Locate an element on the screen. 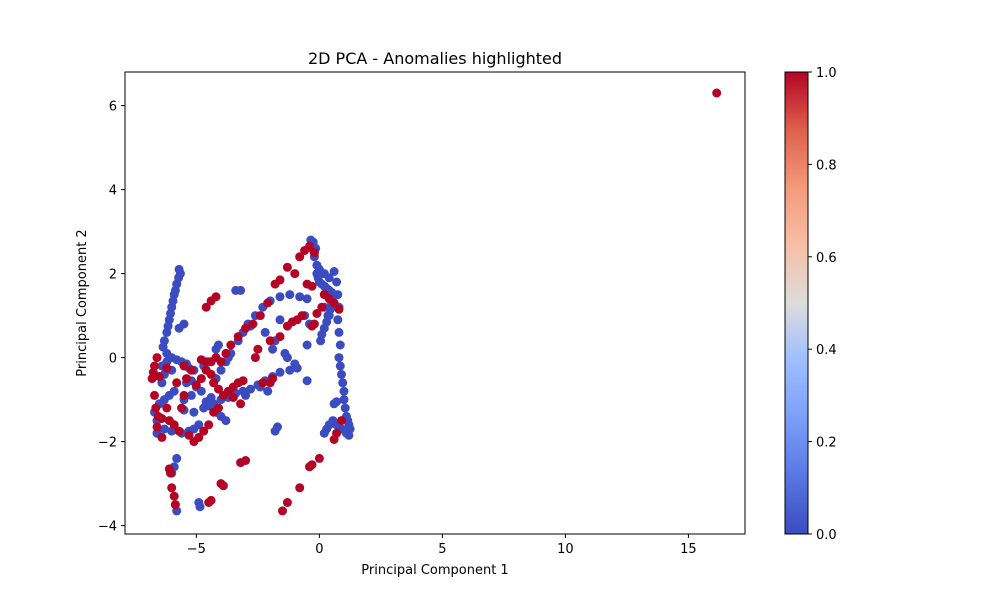 The height and width of the screenshot is (604, 1000). x-tick-label: 5 is located at coordinates (442, 549).